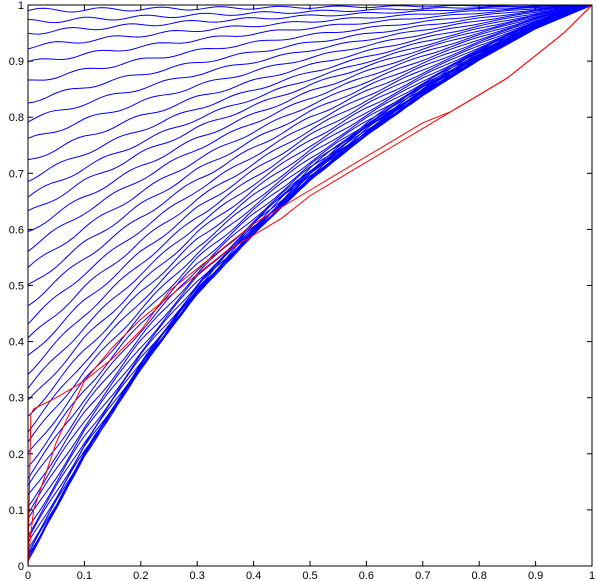  Describe the element at coordinates (479, 575) in the screenshot. I see `x-tick-label: 0.8` at that location.